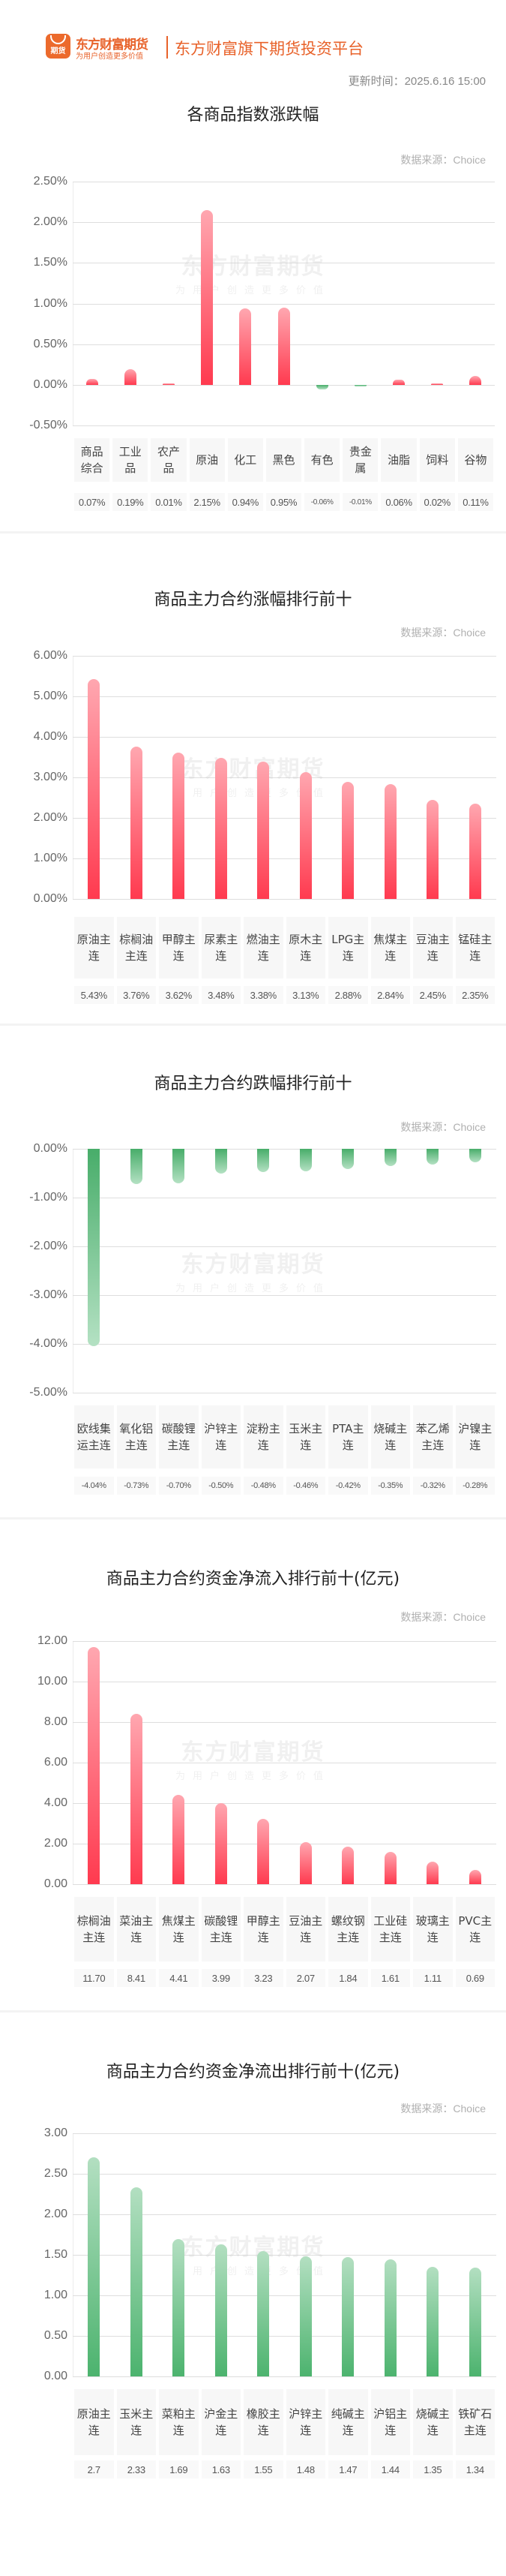 This screenshot has height=2576, width=506. What do you see at coordinates (322, 502) in the screenshot?
I see `value-label: -0.06%` at bounding box center [322, 502].